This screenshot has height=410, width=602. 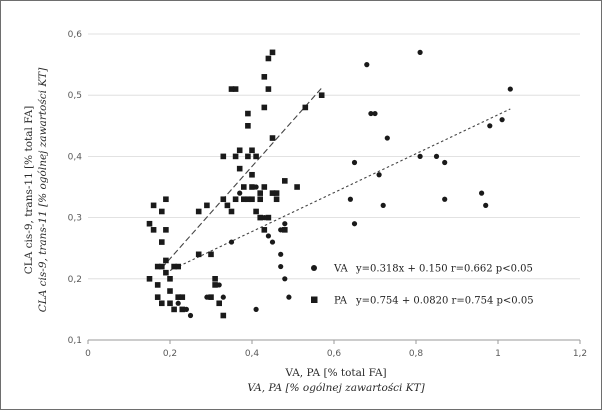 What do you see at coordinates (75, 96) in the screenshot?
I see `y-tick-label: 0,5` at bounding box center [75, 96].